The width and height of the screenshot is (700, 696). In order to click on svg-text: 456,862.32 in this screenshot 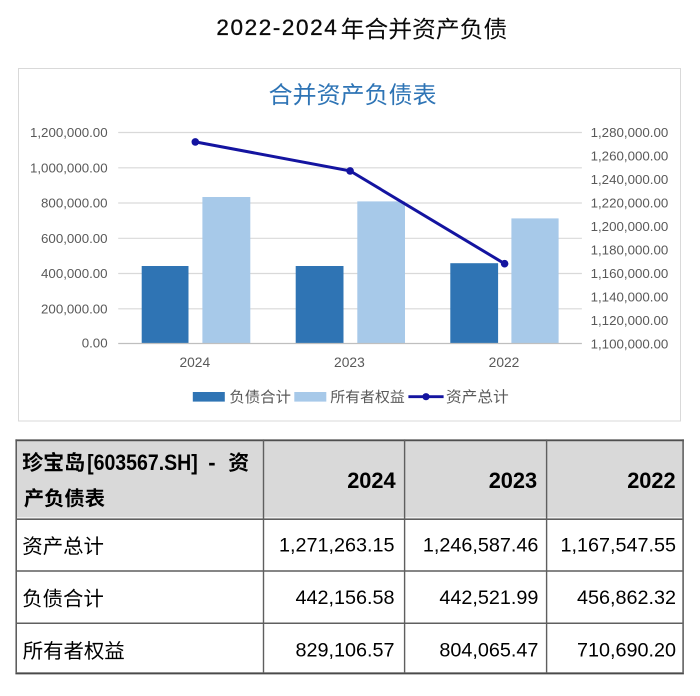, I will do `click(626, 598)`.